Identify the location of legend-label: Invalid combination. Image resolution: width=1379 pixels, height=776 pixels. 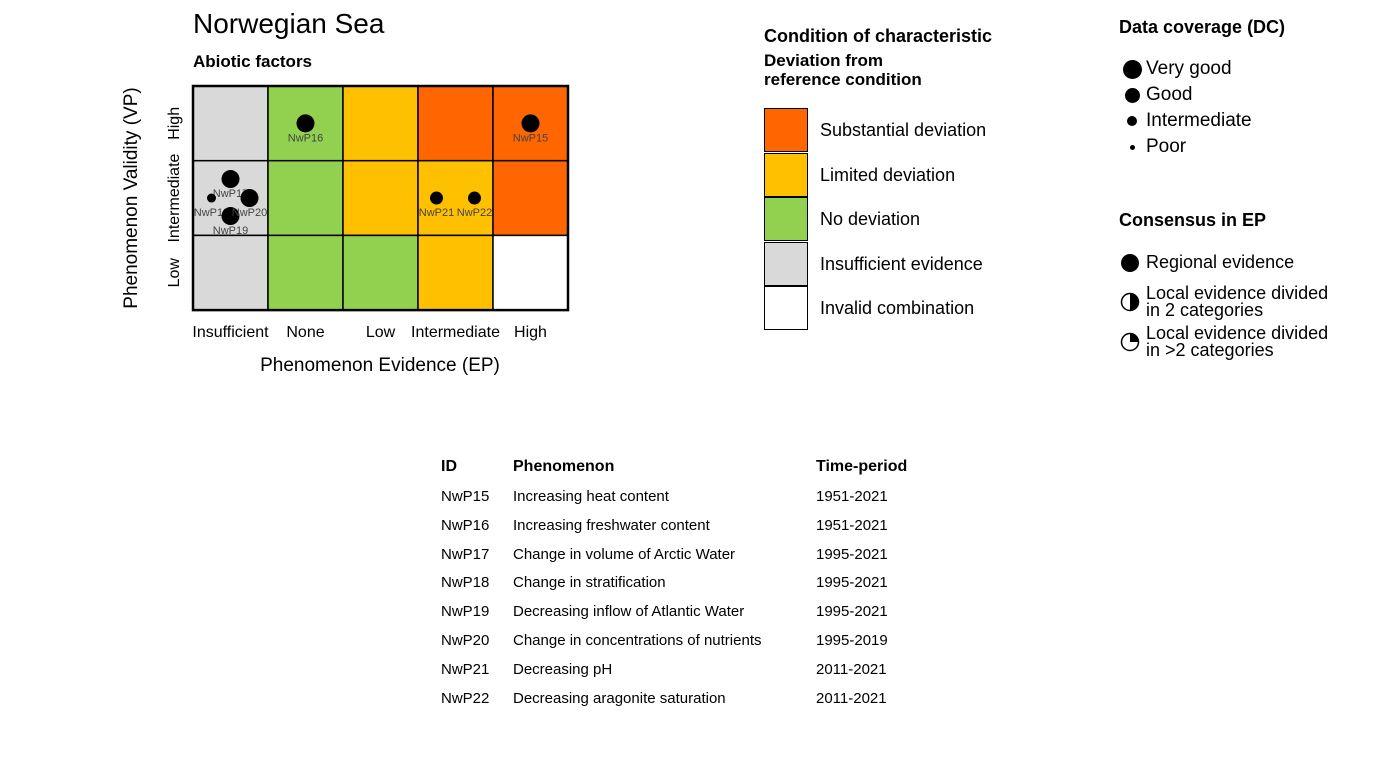
(897, 308).